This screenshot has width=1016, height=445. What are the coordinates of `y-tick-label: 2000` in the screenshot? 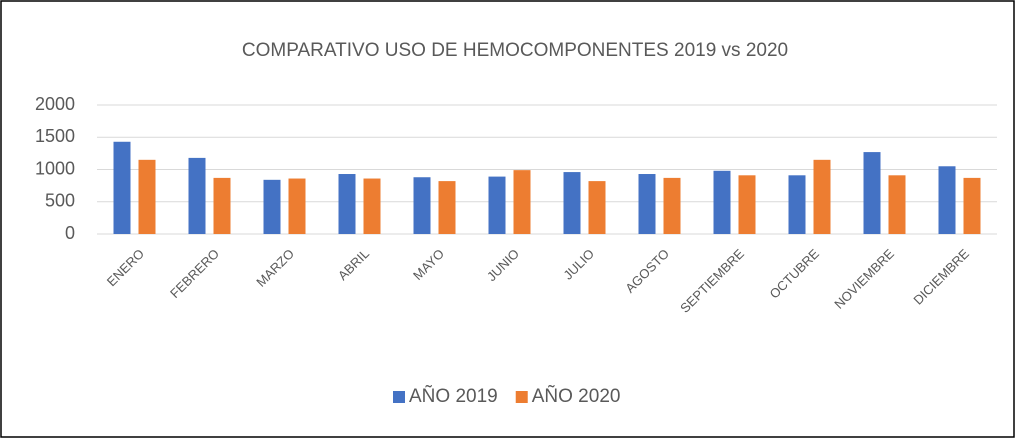 It's located at (55, 104).